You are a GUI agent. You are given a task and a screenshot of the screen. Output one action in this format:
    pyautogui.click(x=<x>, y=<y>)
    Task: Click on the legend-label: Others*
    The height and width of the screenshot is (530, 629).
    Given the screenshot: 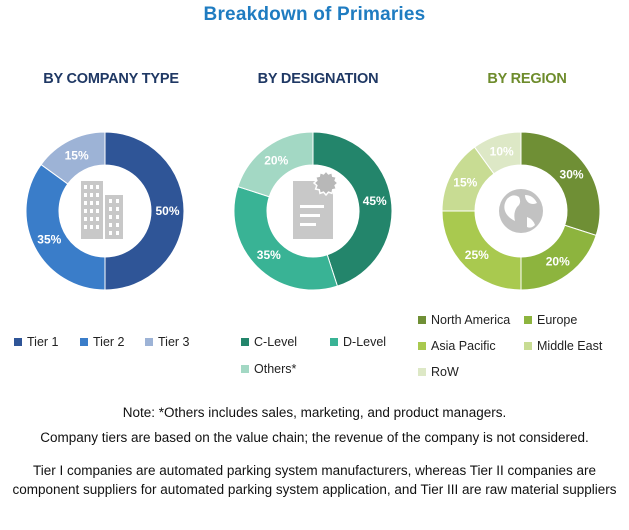 What is the action you would take?
    pyautogui.click(x=275, y=369)
    